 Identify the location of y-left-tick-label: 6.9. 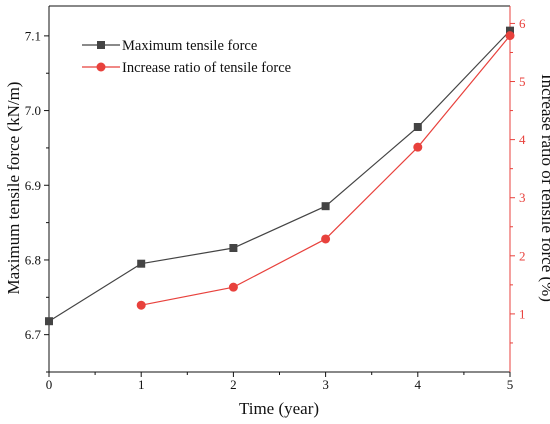
(33, 185).